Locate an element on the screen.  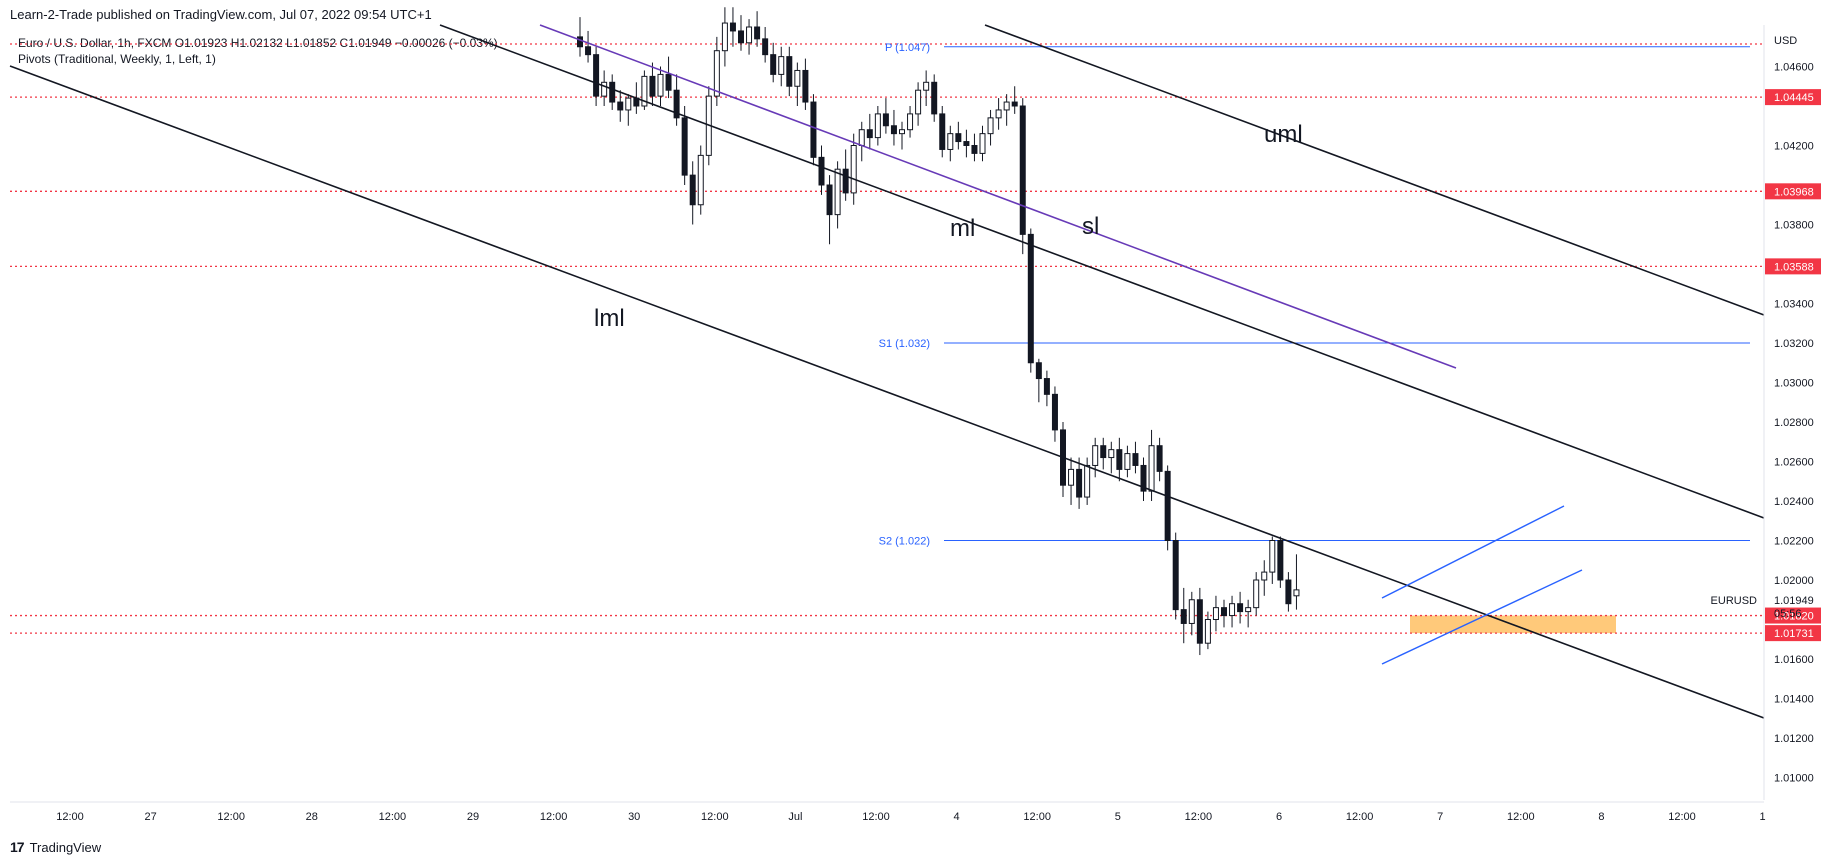
indicator-line: Pivots (Traditional, Weekly, 1, Left, 1) is located at coordinates (117, 59).